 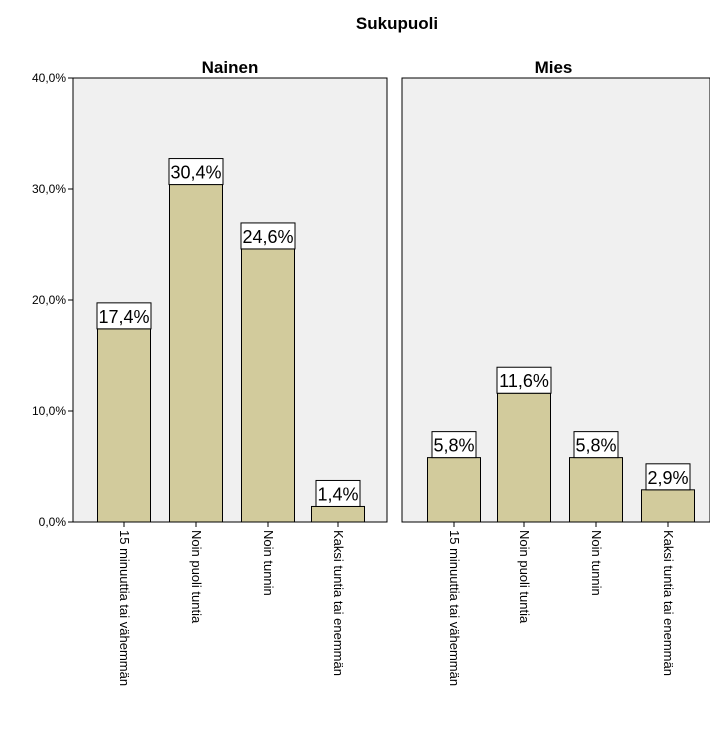 What do you see at coordinates (554, 67) in the screenshot?
I see `panel-title: Mies` at bounding box center [554, 67].